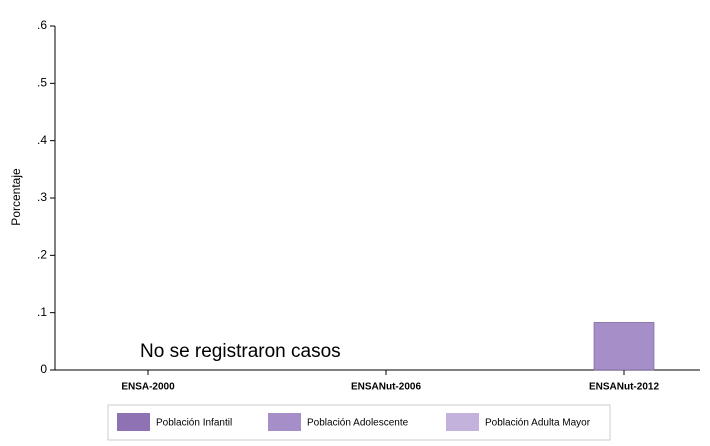 This screenshot has height=446, width=710. I want to click on bar, so click(624, 346).